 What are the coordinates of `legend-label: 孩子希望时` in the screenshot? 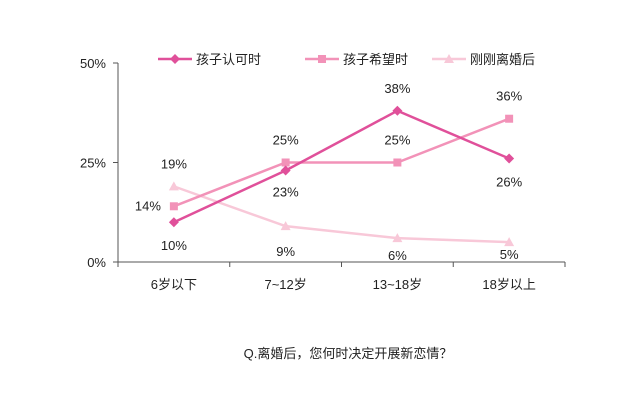 It's located at (375, 59).